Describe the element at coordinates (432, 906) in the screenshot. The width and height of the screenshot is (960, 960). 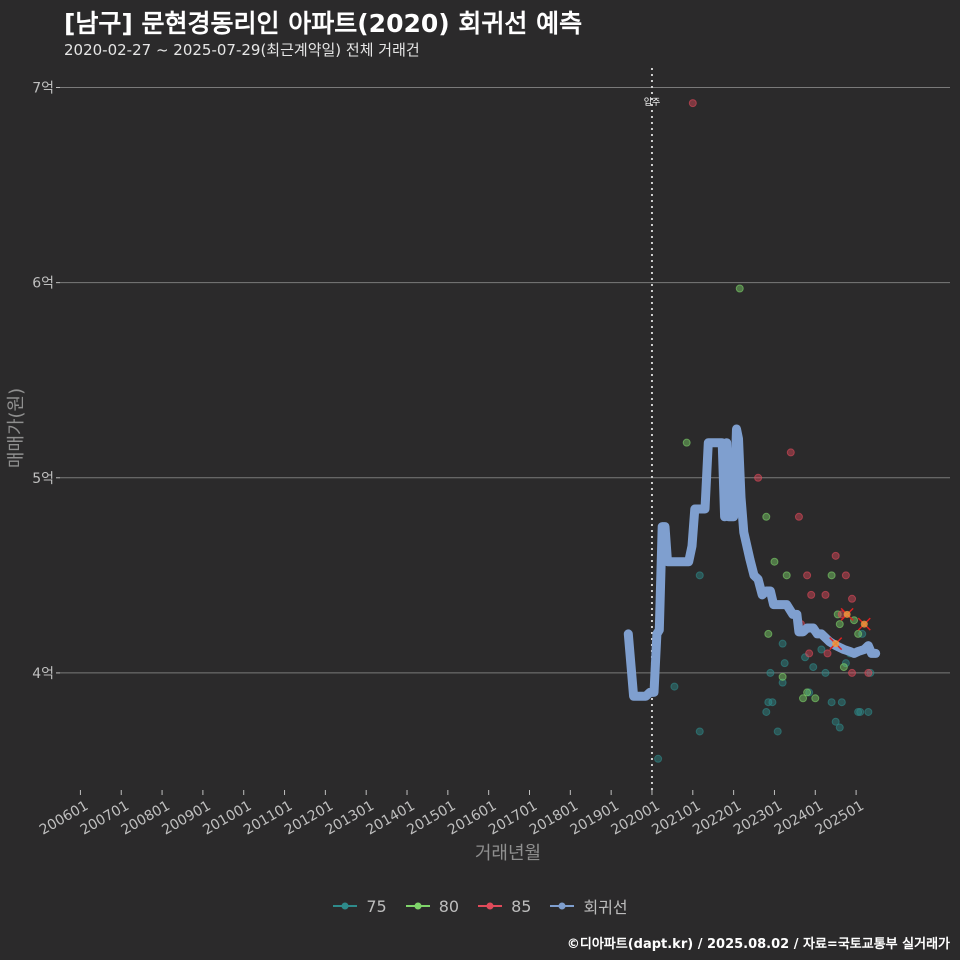
I see `legend-item-80: 80` at that location.